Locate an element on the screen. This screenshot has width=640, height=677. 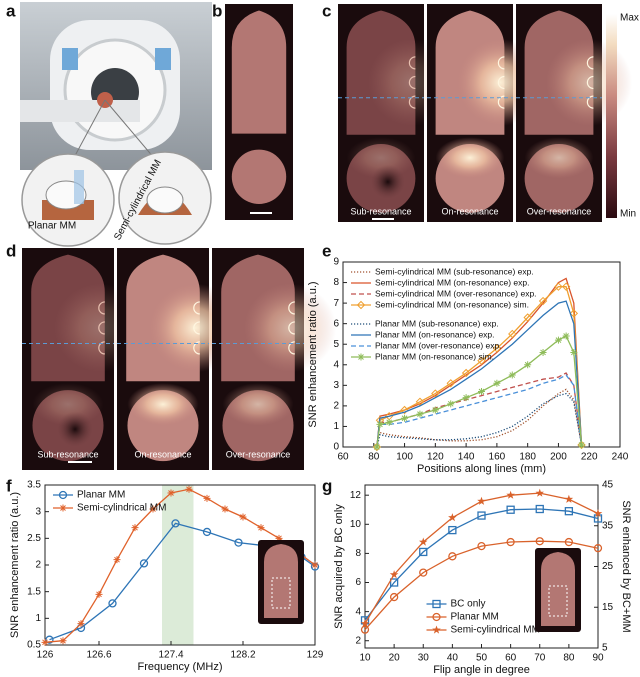
legend-label: Semi-cylindrical MM (sub-resonance) exp. is located at coordinates (454, 271).